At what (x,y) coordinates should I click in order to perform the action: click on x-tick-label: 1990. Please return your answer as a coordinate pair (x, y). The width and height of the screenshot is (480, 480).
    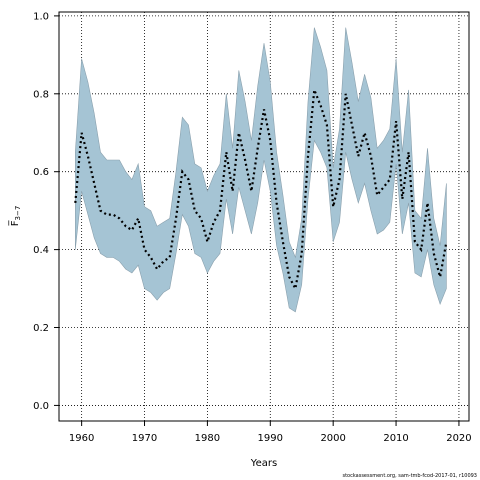
    Looking at the image, I should click on (270, 438).